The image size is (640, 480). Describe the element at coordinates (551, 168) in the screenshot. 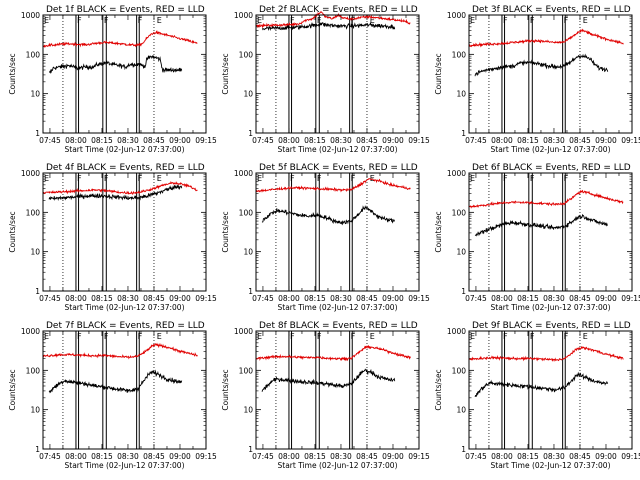

I see `panel-title: Det 6f BLACK = Events, RED = LLD` at that location.